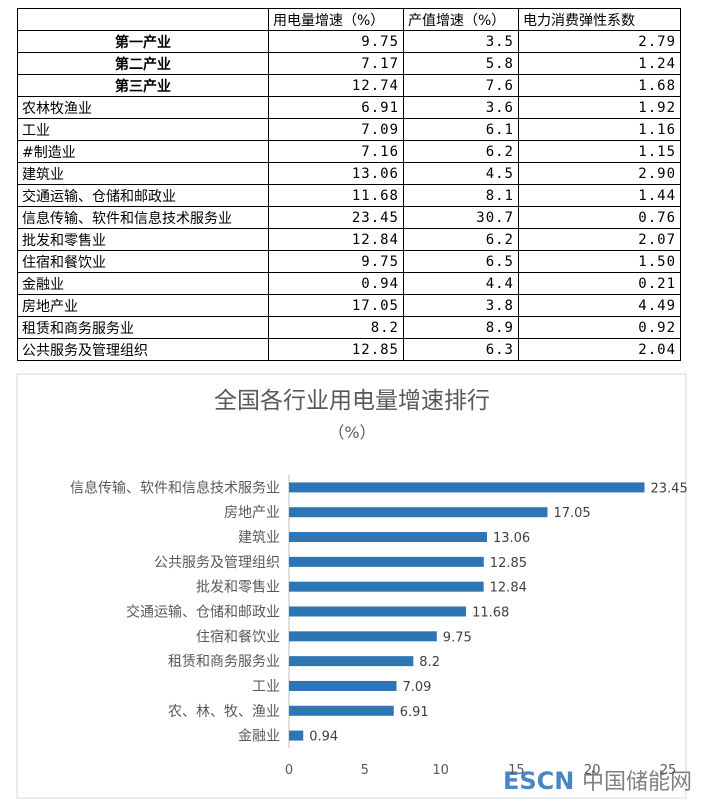 The height and width of the screenshot is (800, 712). Describe the element at coordinates (336, 19) in the screenshot. I see `header-cell: 用电量增速（%）` at that location.